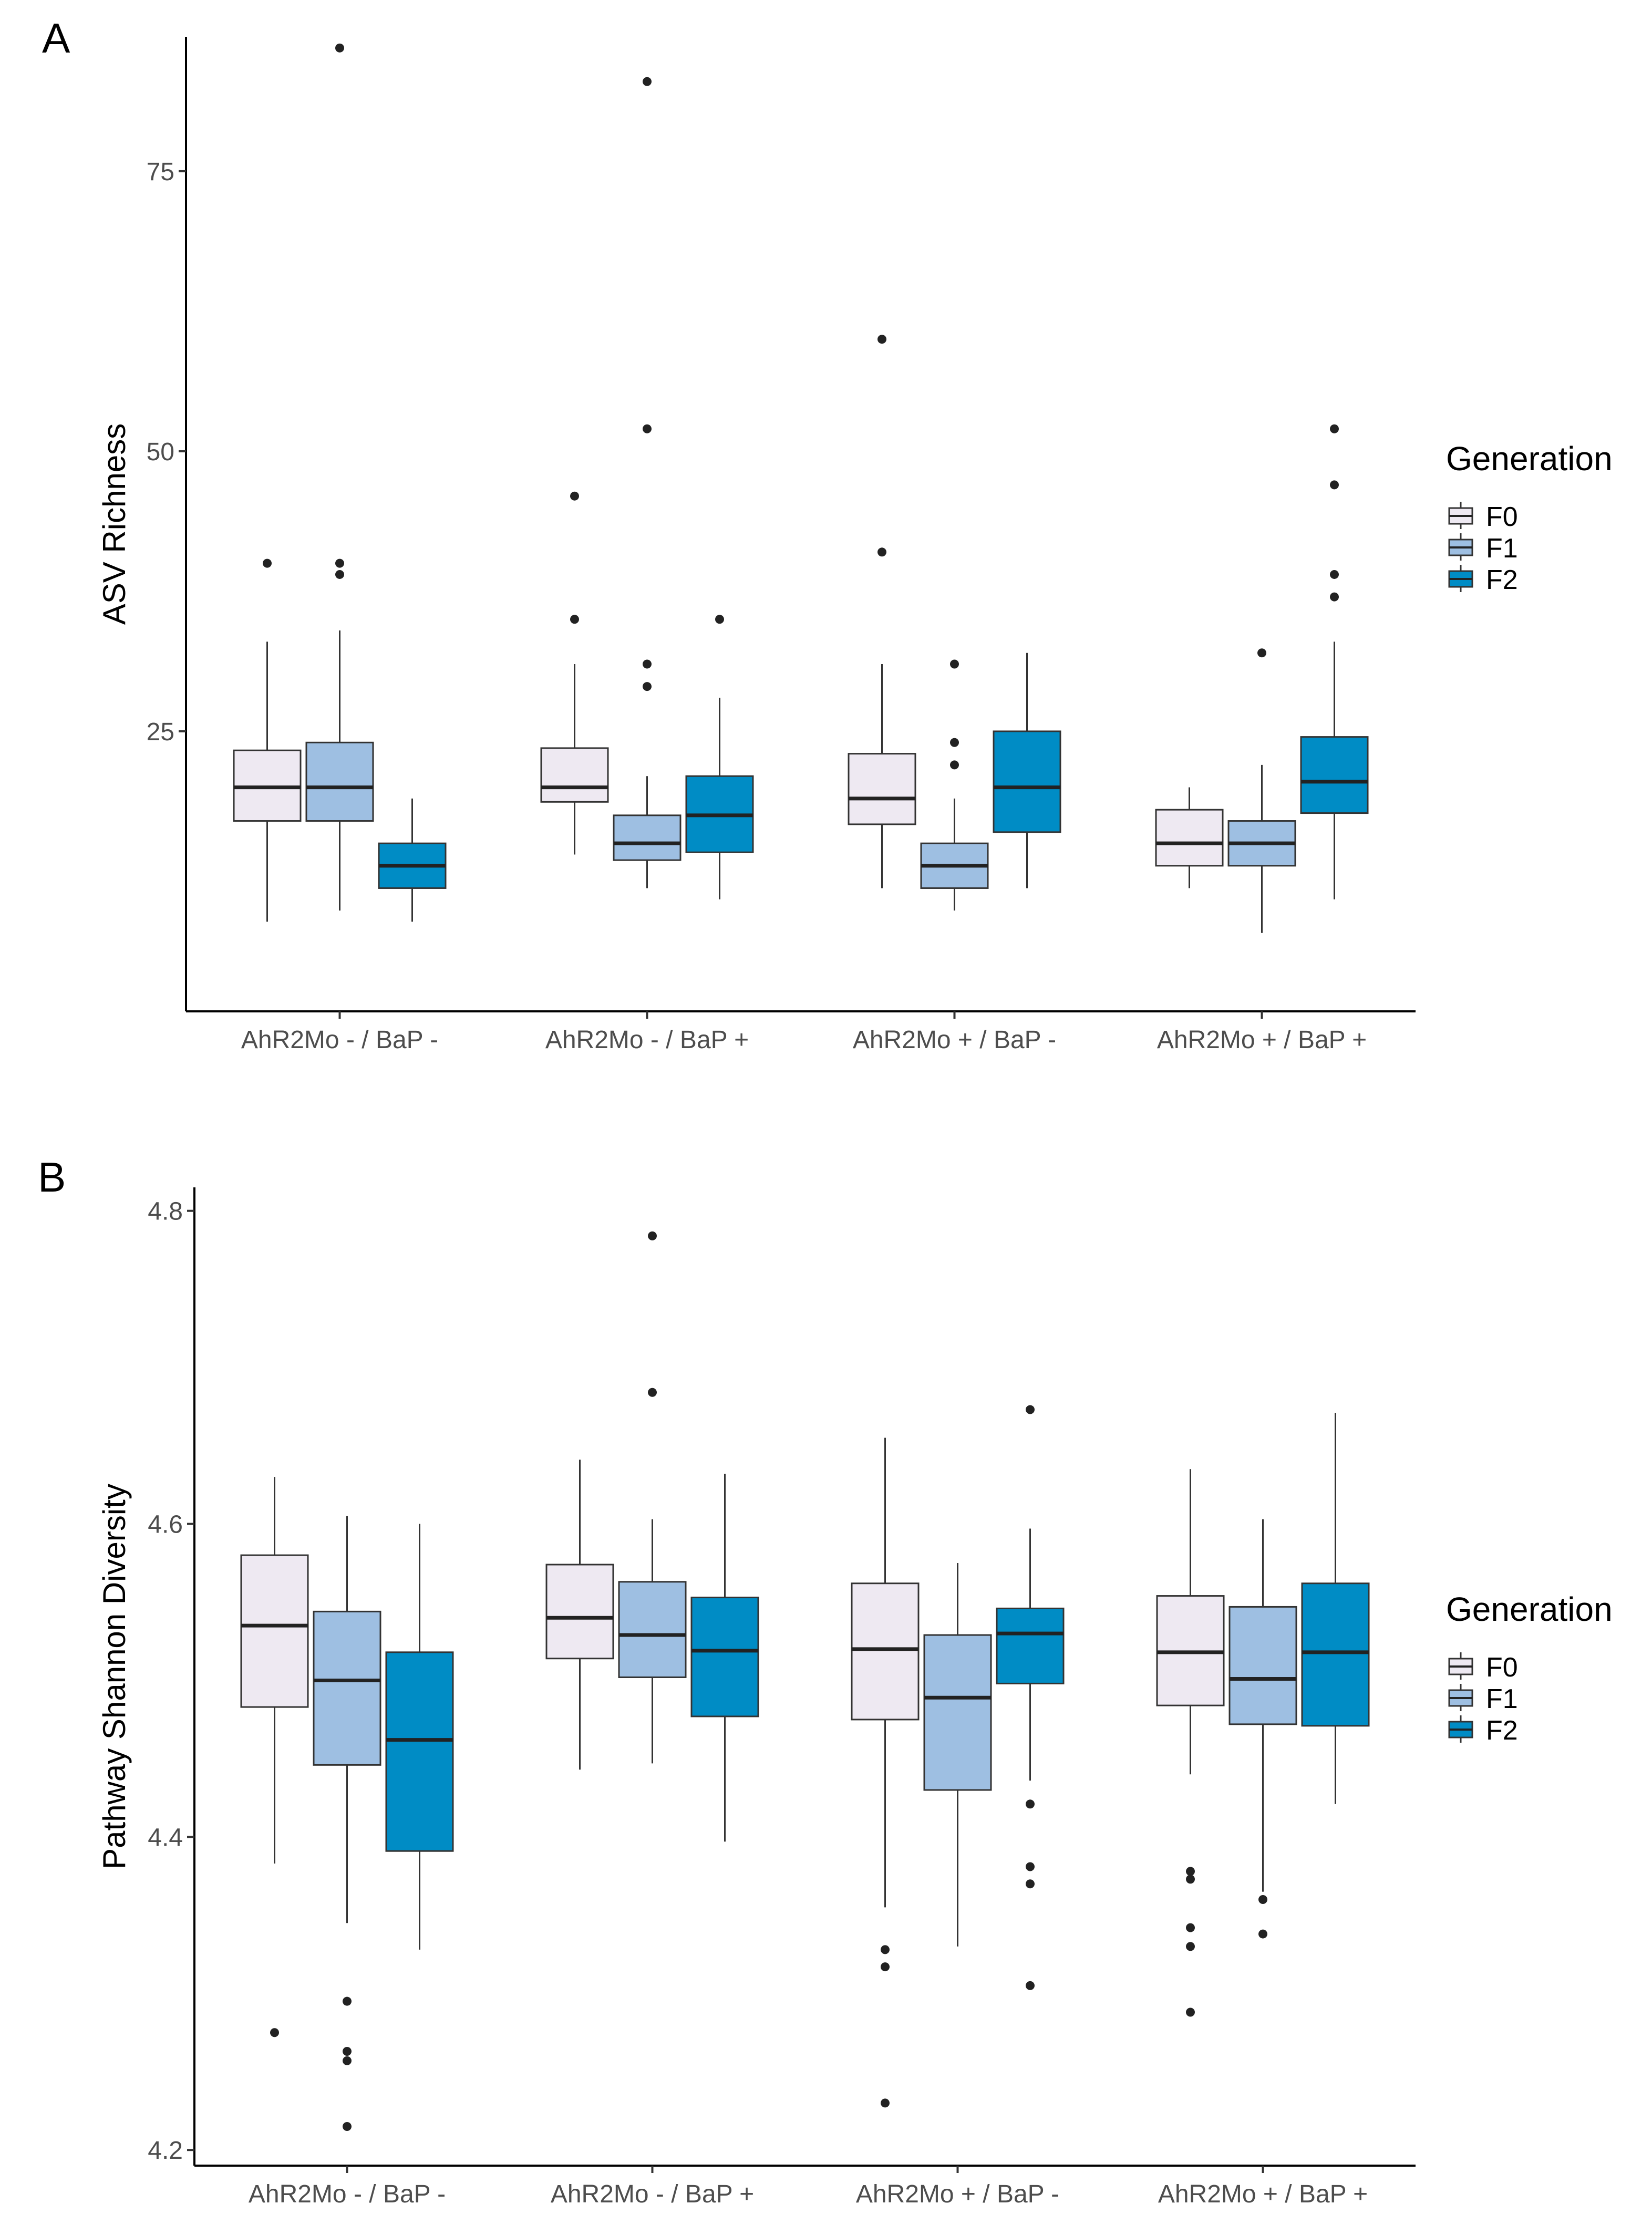 The height and width of the screenshot is (2225, 1652). Describe the element at coordinates (166, 1212) in the screenshot. I see `y-tick-label: 4.8` at that location.